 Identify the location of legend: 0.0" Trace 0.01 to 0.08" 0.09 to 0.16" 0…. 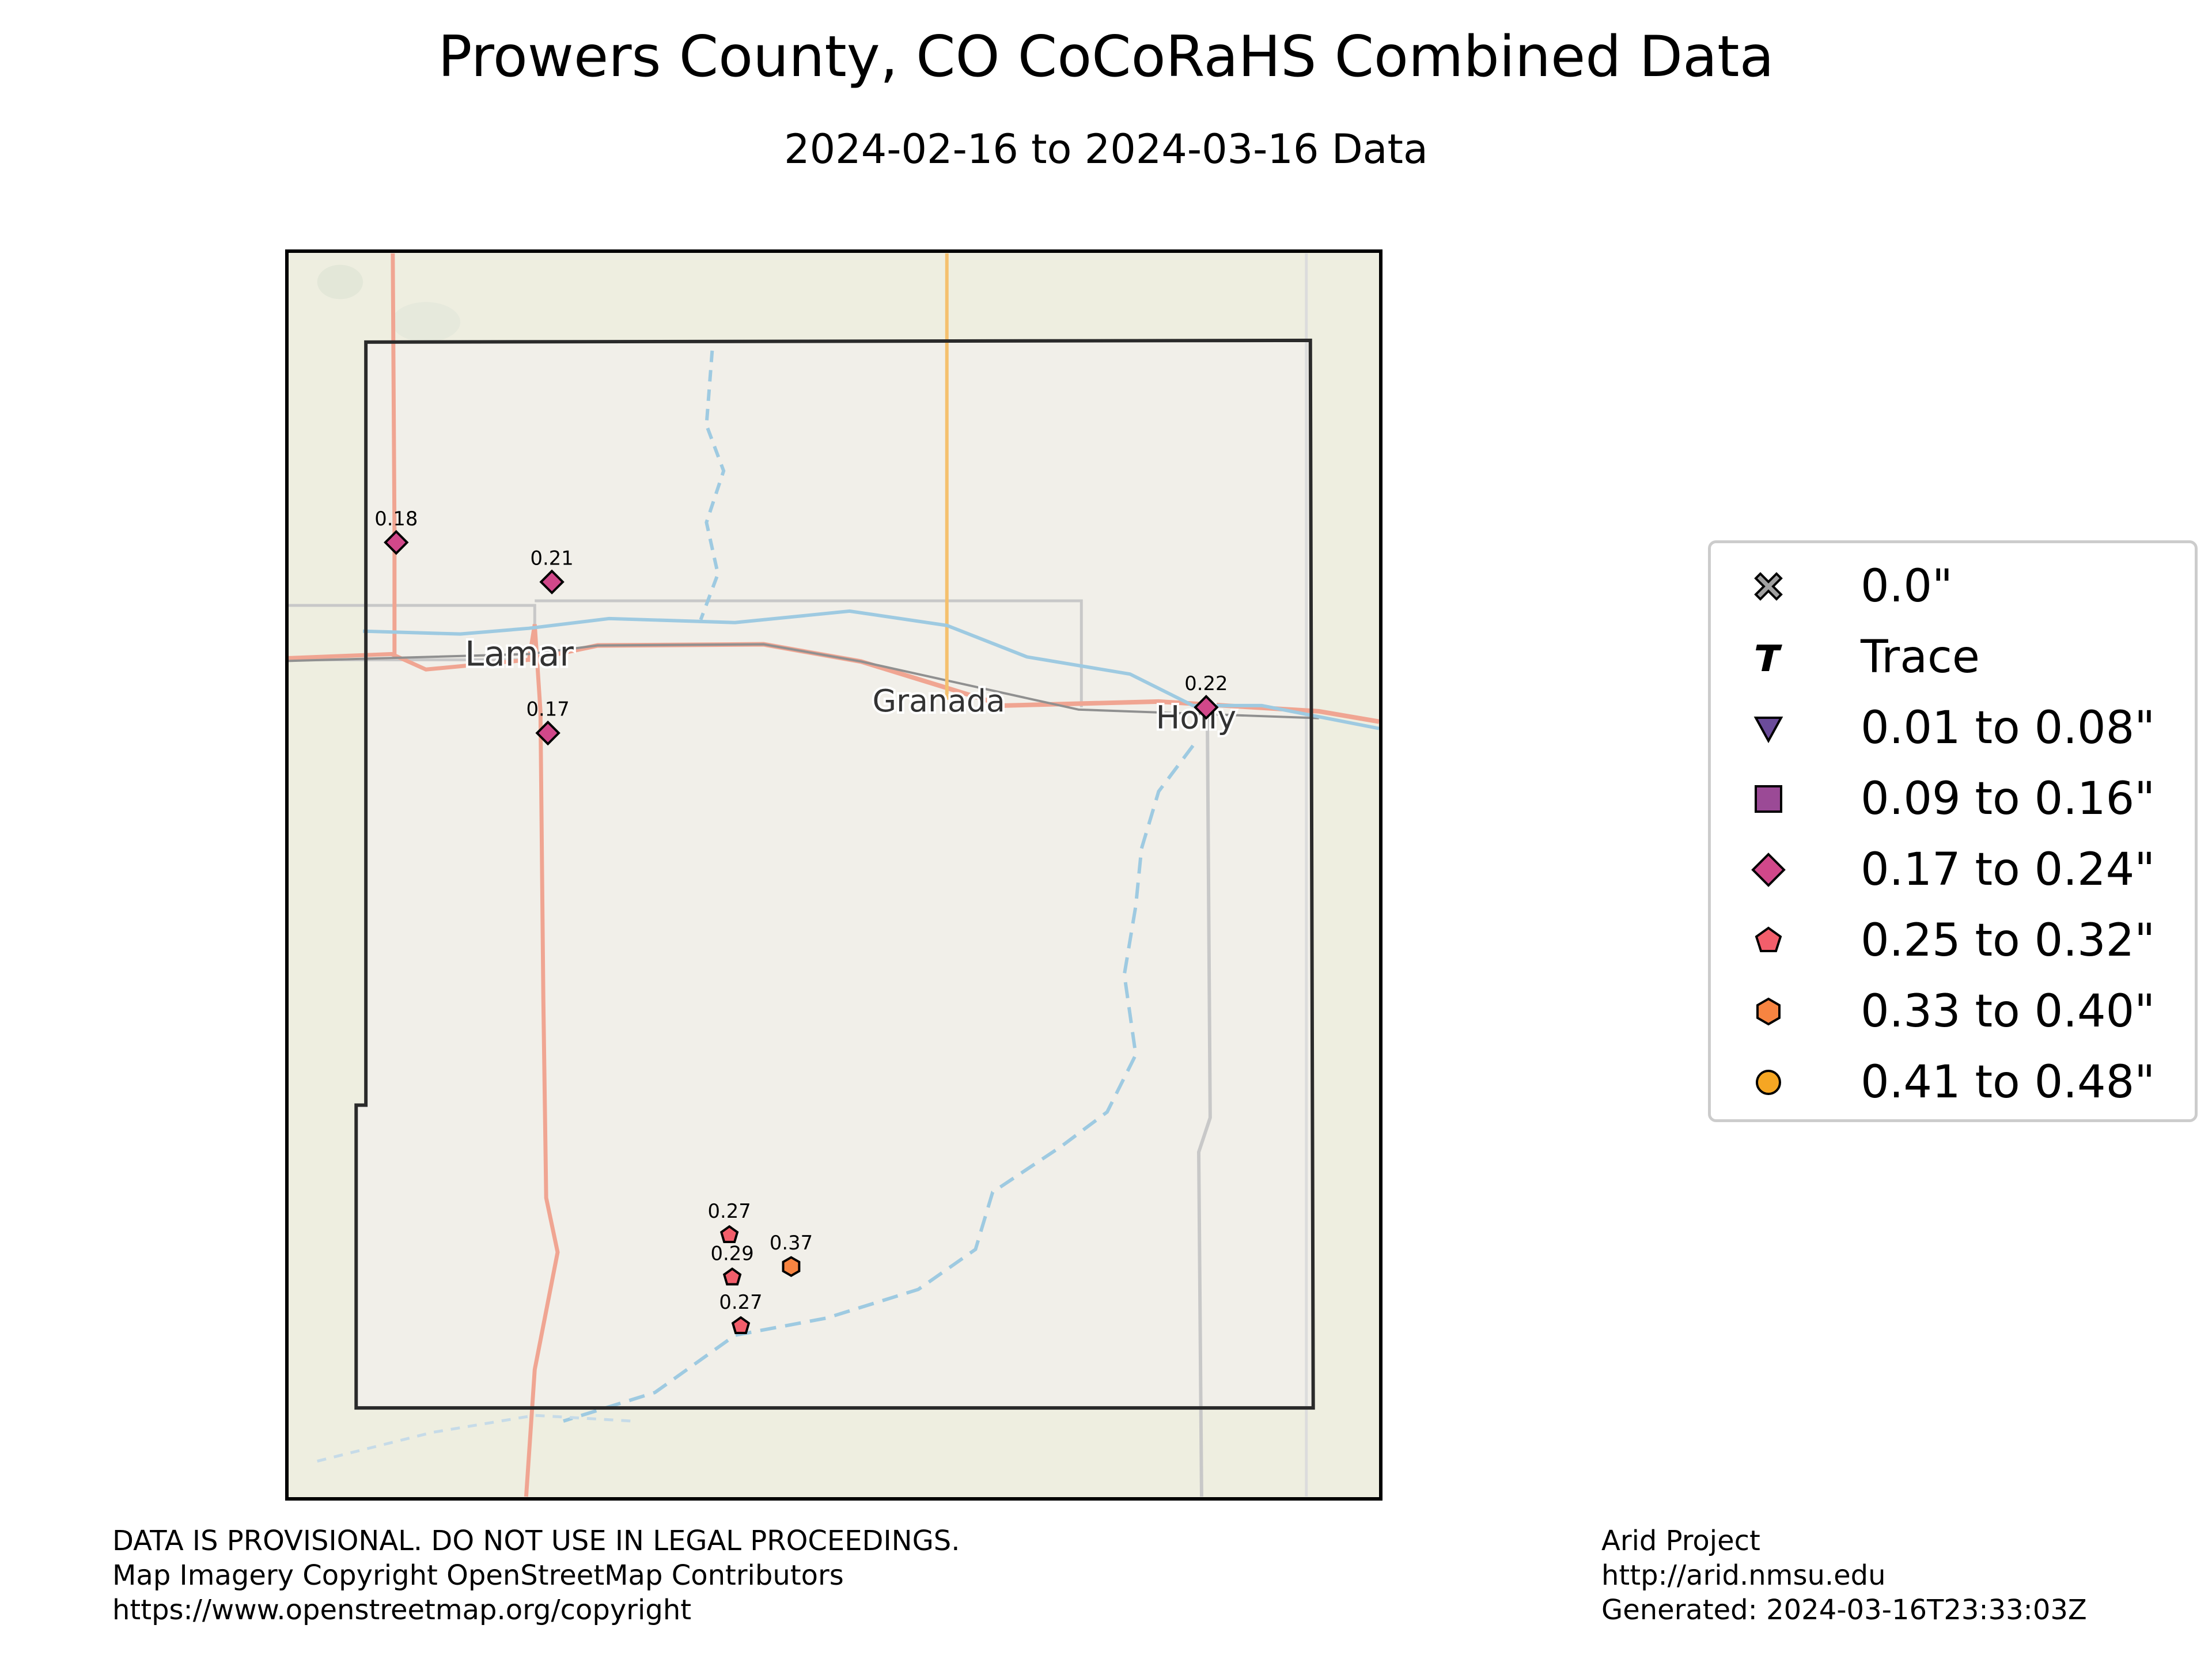
(1953, 831).